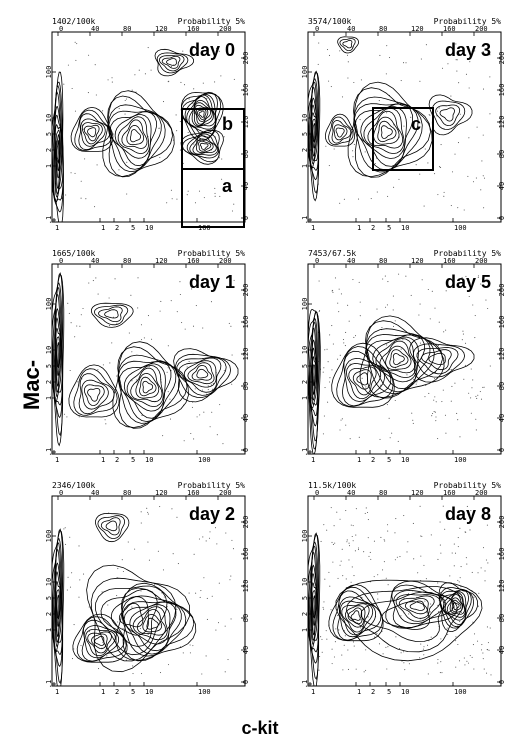 The height and width of the screenshot is (744, 520). I want to click on left-tick-label: .1, so click(305, 684).